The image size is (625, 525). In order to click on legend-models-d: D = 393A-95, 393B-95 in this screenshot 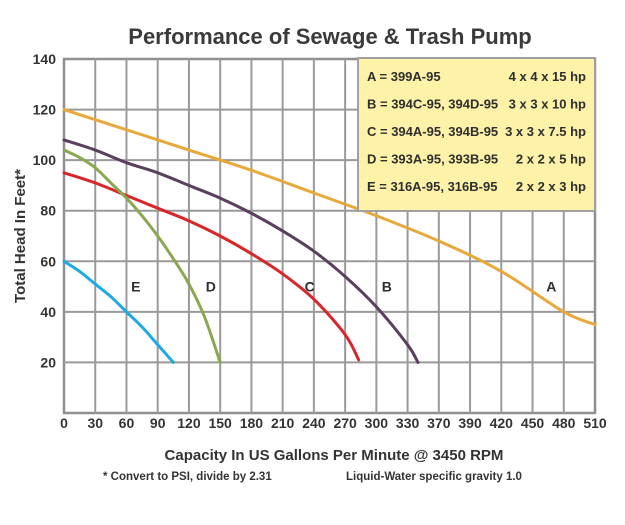, I will do `click(432, 159)`.